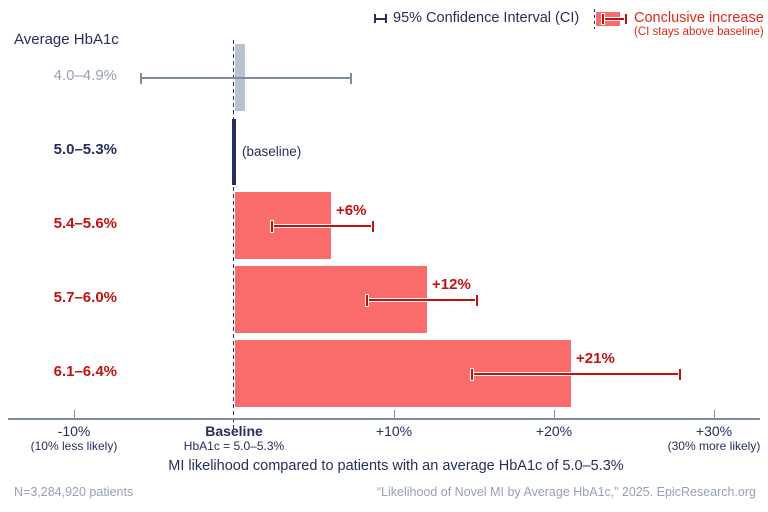 The width and height of the screenshot is (768, 512). I want to click on x-axis-line, so click(384, 419).